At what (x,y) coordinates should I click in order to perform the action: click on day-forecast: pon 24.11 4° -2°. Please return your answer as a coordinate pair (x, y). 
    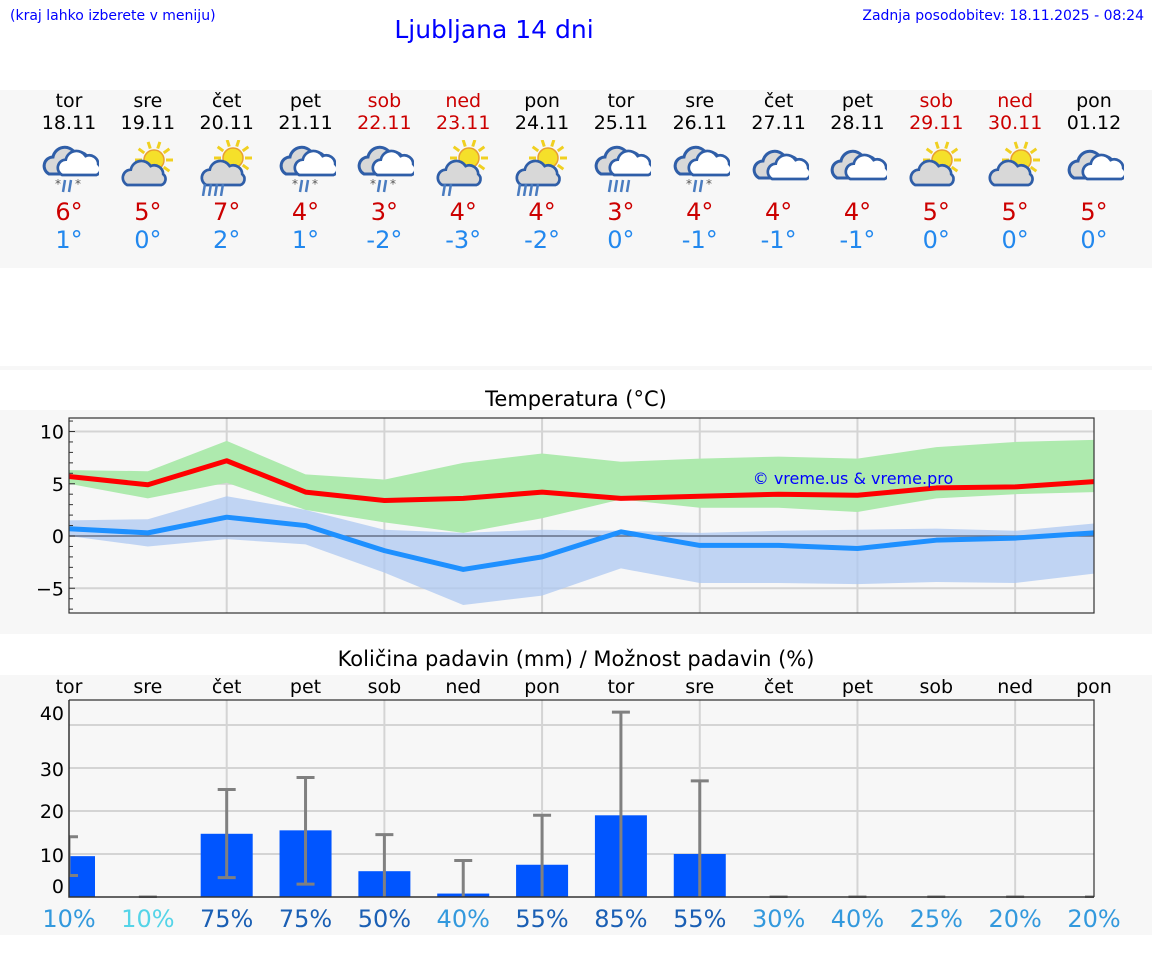
    Looking at the image, I should click on (542, 172).